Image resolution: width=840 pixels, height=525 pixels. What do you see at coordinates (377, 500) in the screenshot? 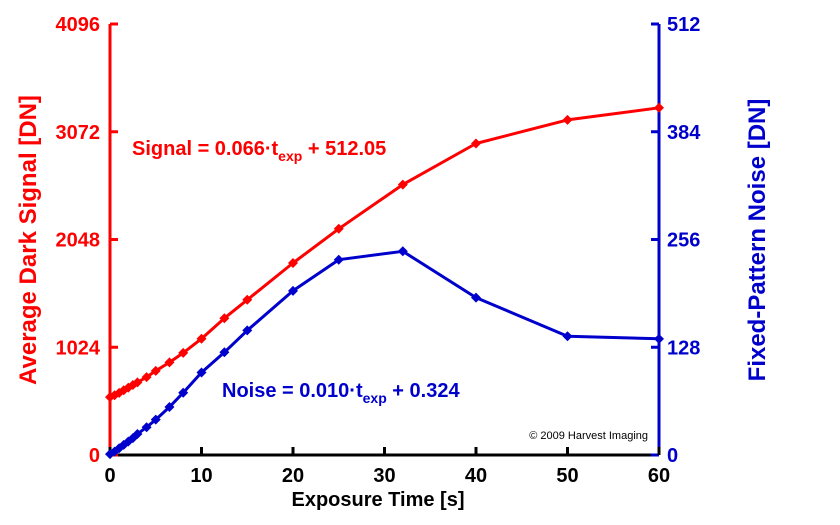
I see `x-axis-title: Exposure Time [s]` at bounding box center [377, 500].